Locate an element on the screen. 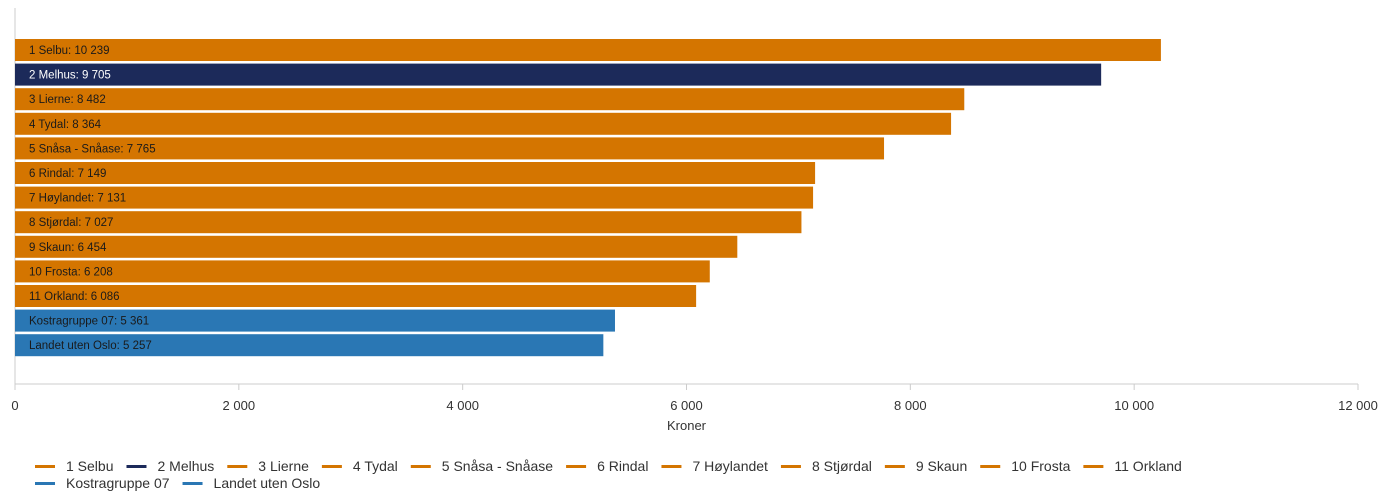 This screenshot has width=1387, height=497. bar-label-13: Landet uten Oslo: 5 257 is located at coordinates (90, 346).